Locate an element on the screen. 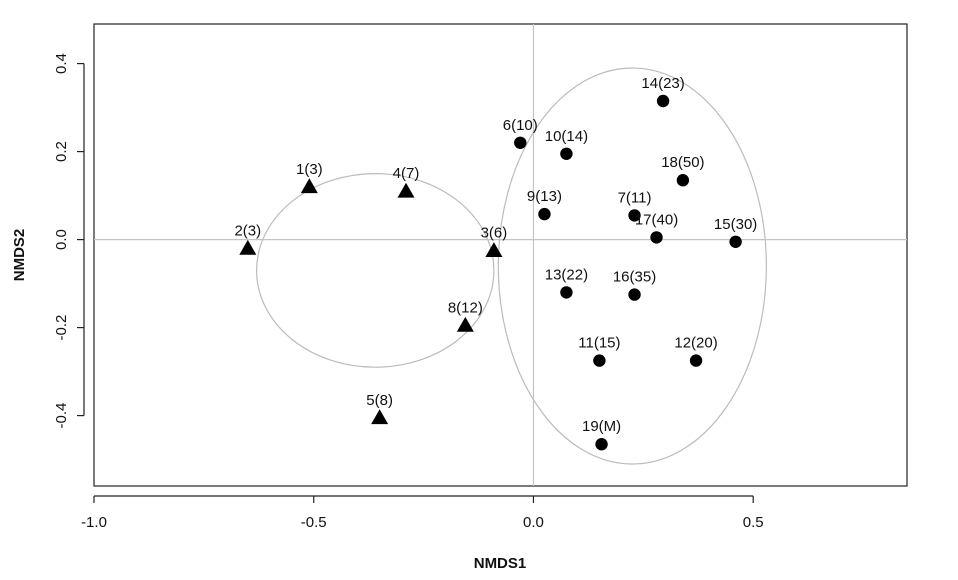  y-axis-title: NMDS2 is located at coordinates (19, 255).